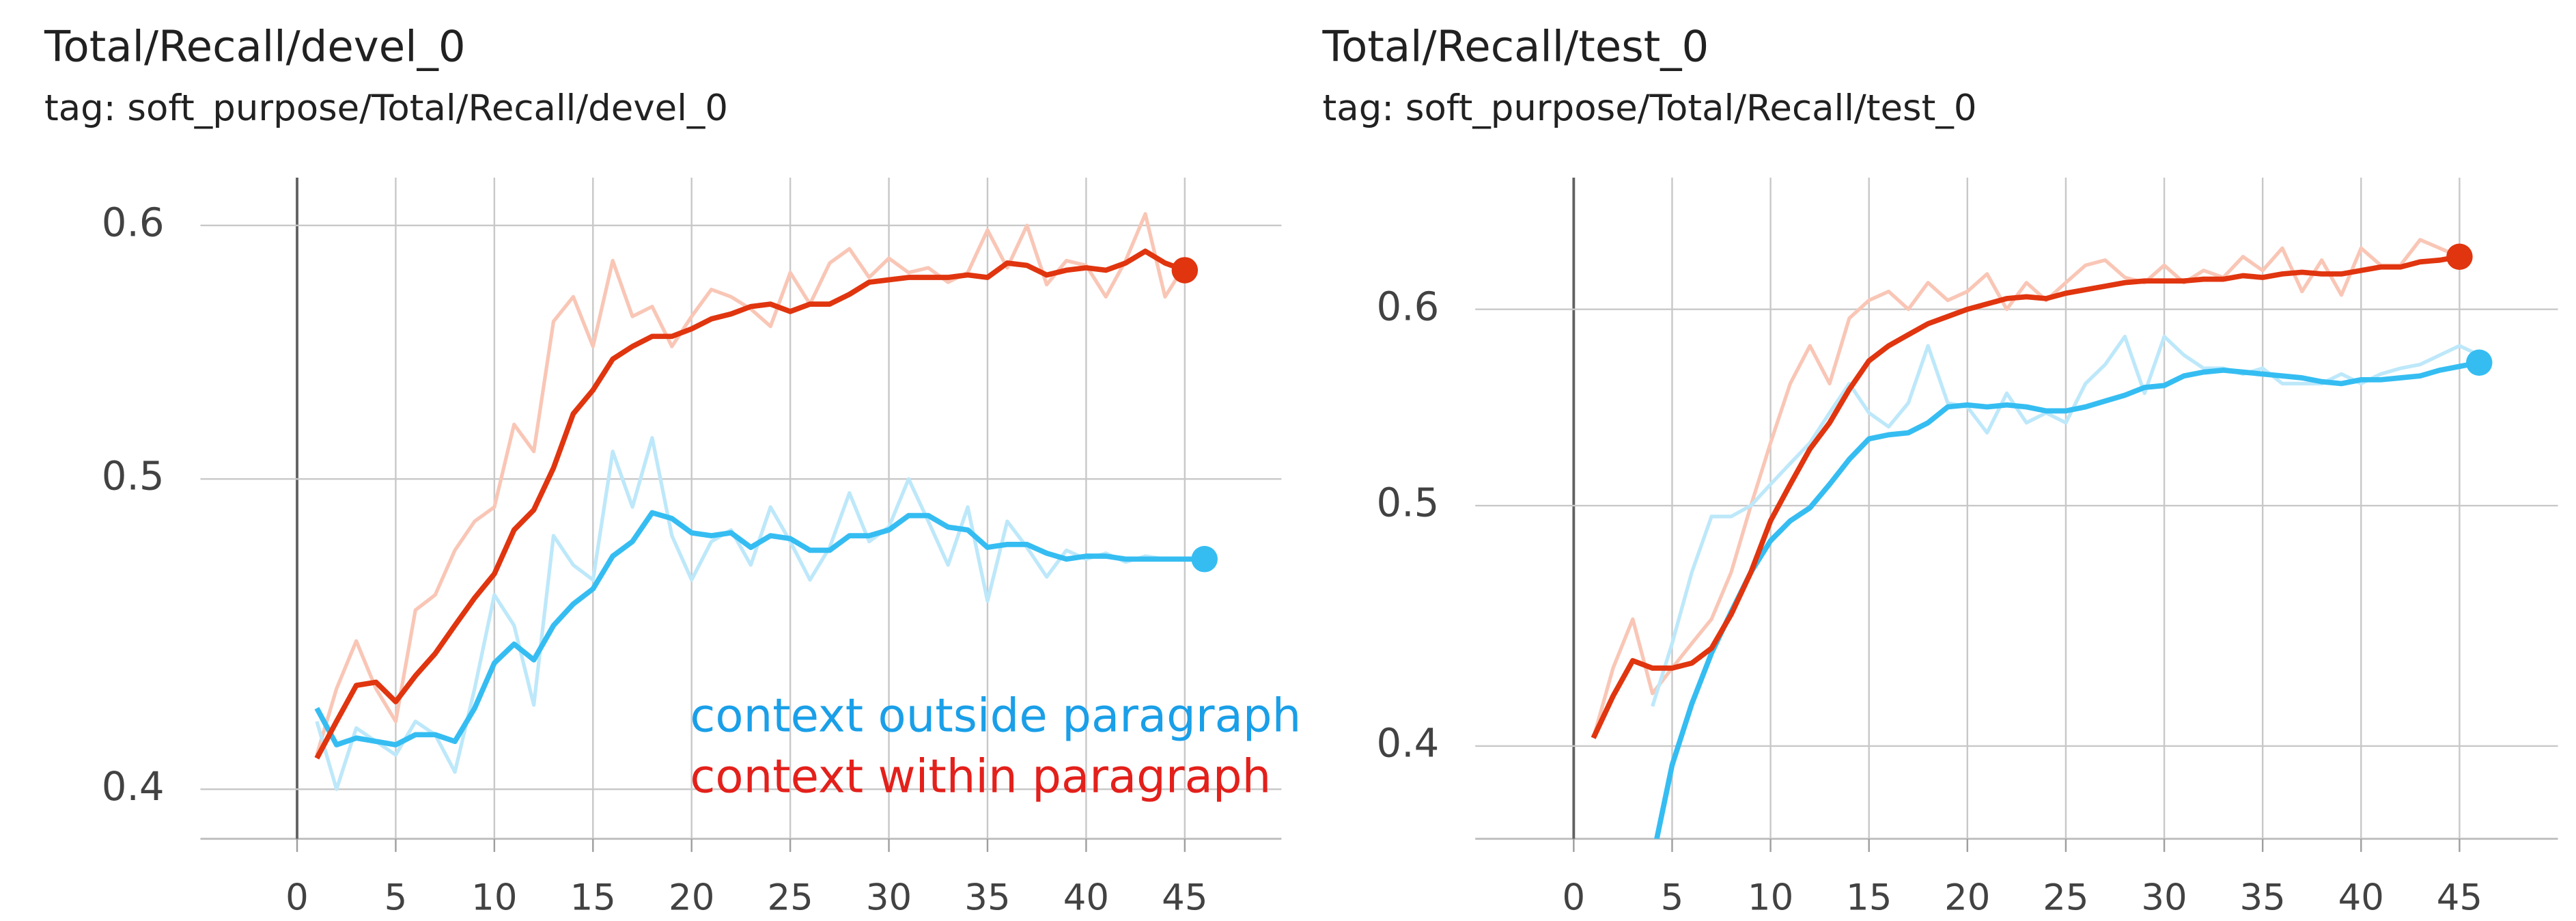 Image resolution: width=2576 pixels, height=921 pixels. I want to click on annotation: context outside paragraph, so click(995, 715).